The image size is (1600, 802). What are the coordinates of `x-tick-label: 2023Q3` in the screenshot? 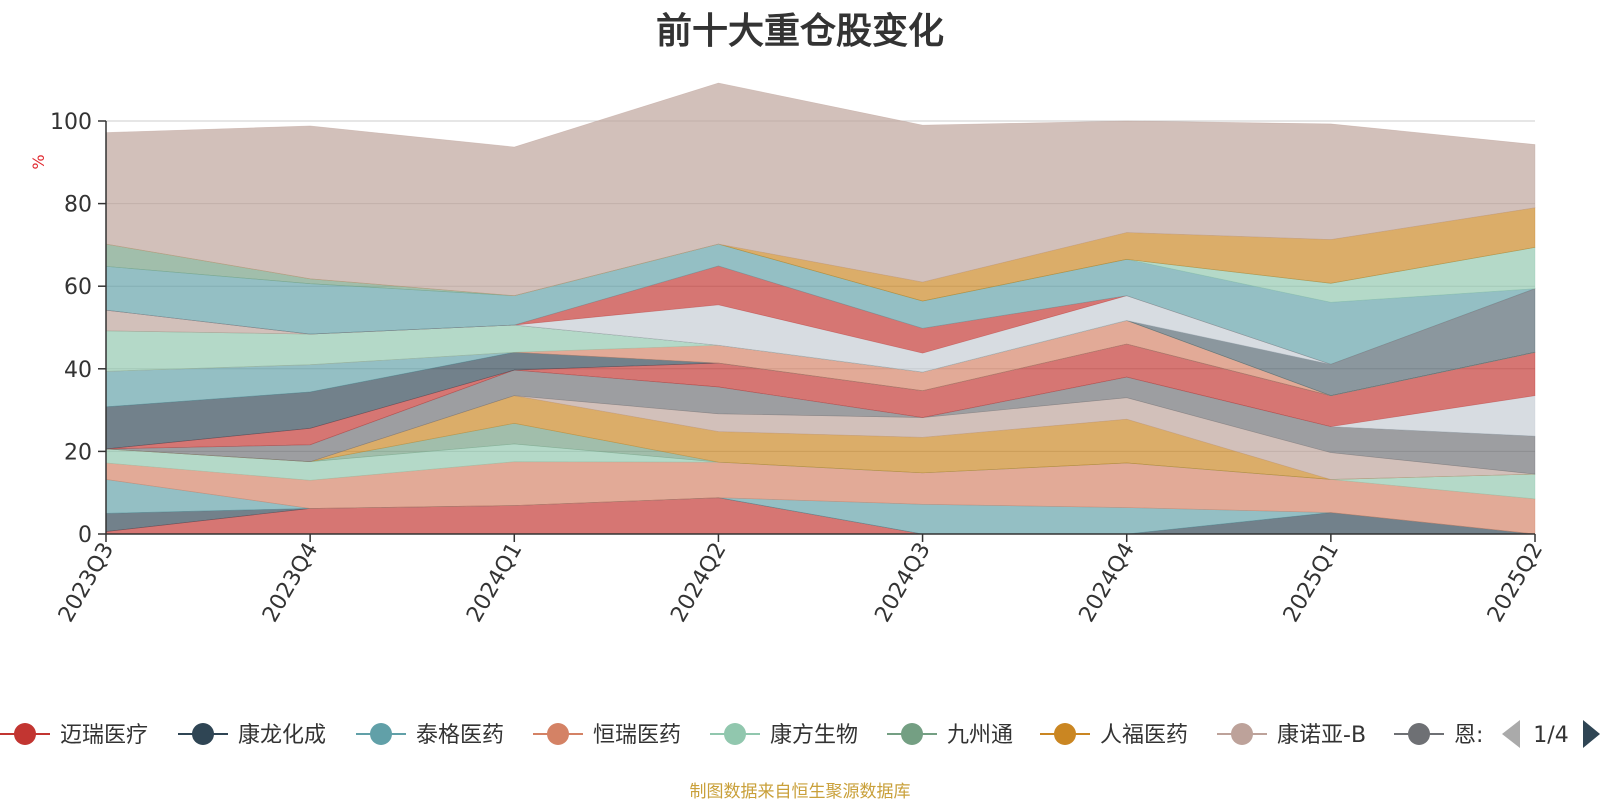 It's located at (86, 583).